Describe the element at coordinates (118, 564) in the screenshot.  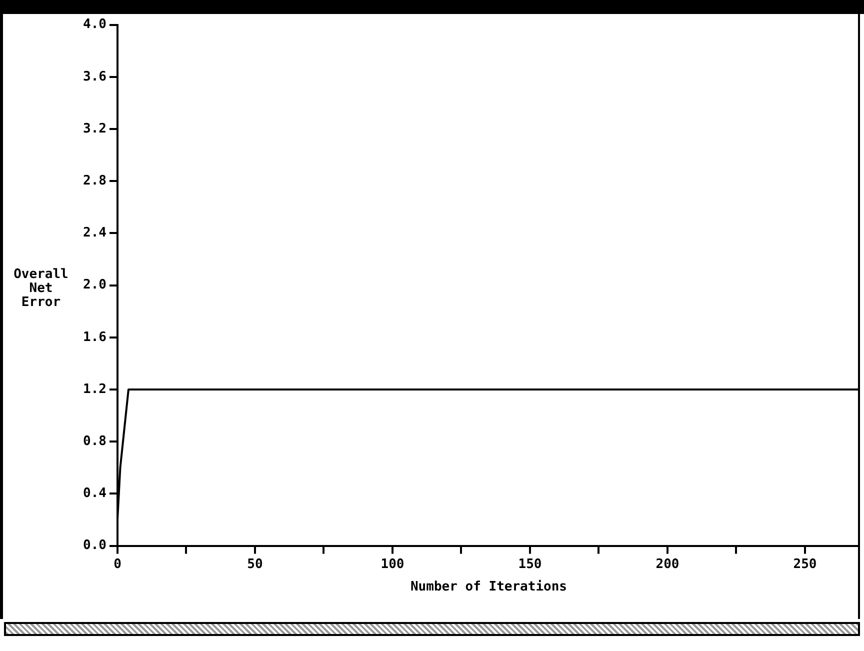
I see `x-tick-label: 0` at that location.